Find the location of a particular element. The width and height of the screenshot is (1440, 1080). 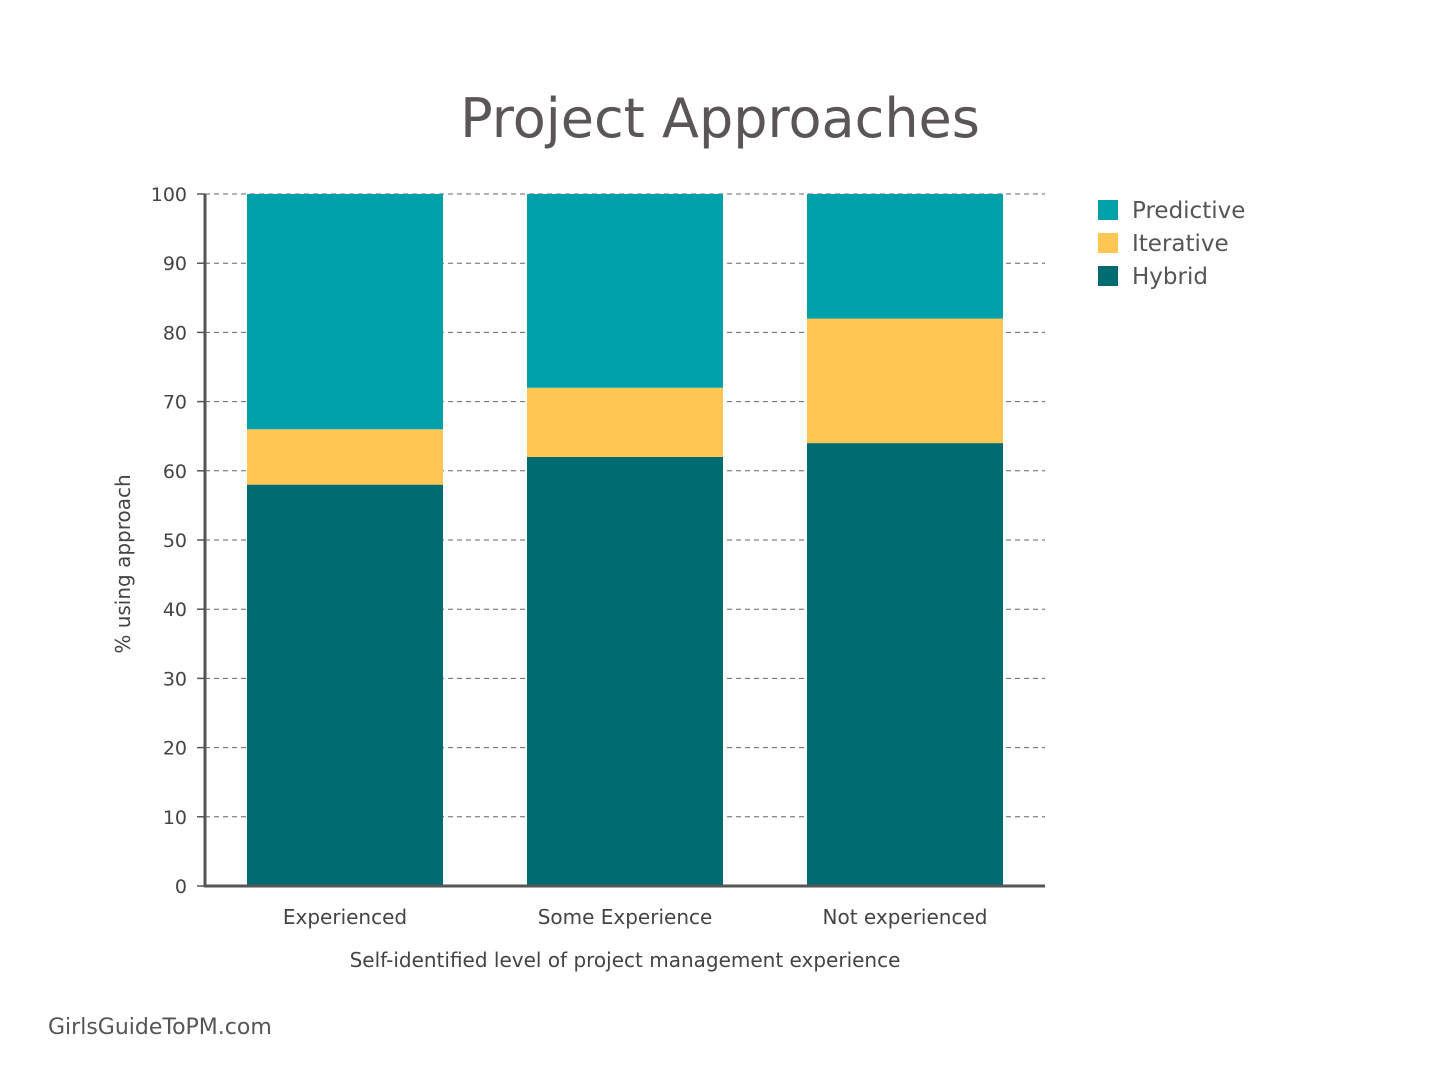

footer-credit: GirlsGuideToPM.com is located at coordinates (160, 1027).